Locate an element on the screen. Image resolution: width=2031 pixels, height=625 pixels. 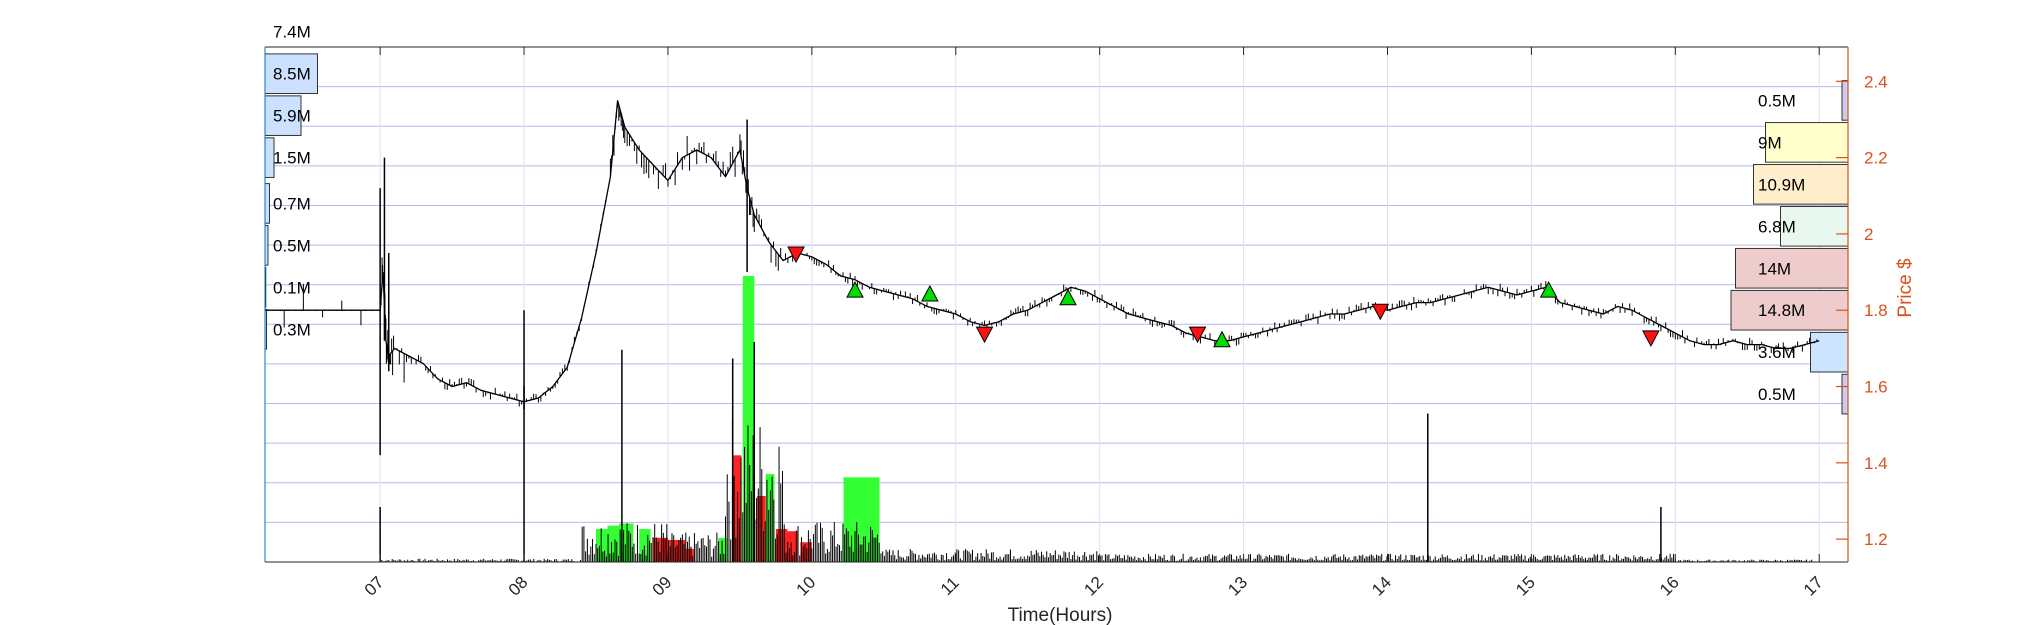
trade-signals is located at coordinates (1223, 297).